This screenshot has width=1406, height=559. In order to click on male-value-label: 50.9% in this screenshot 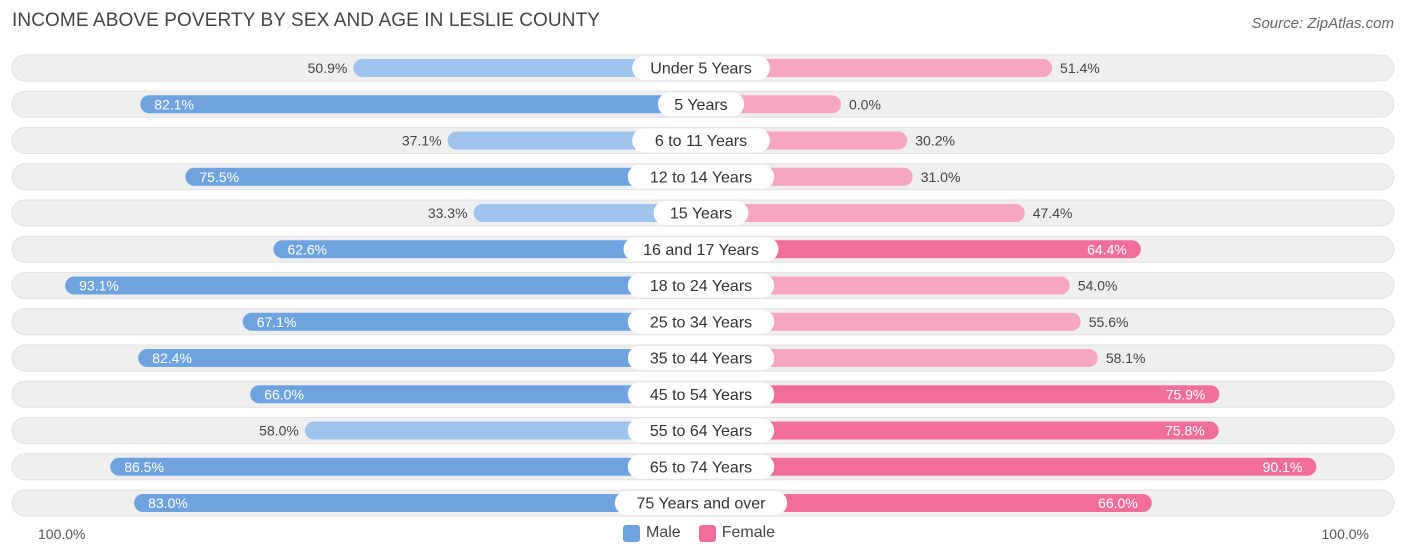, I will do `click(328, 68)`.